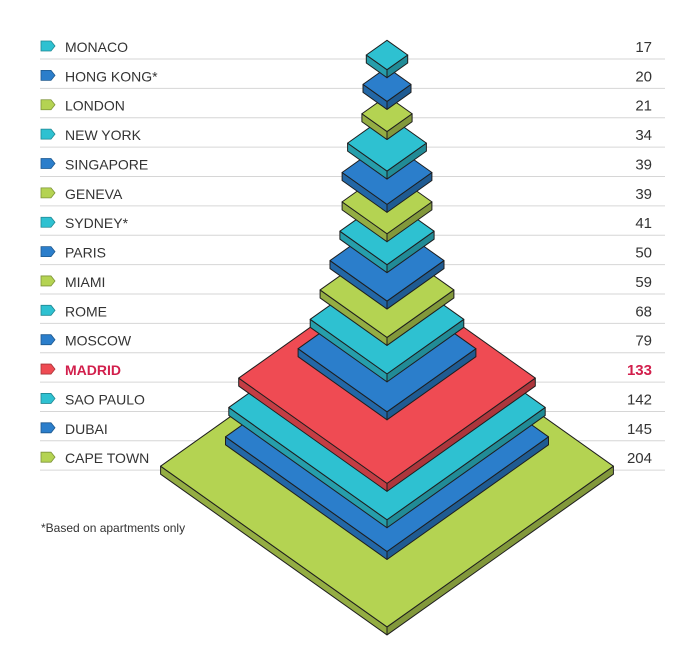 Image resolution: width=690 pixels, height=649 pixels. Describe the element at coordinates (639, 458) in the screenshot. I see `value-label: 204` at that location.